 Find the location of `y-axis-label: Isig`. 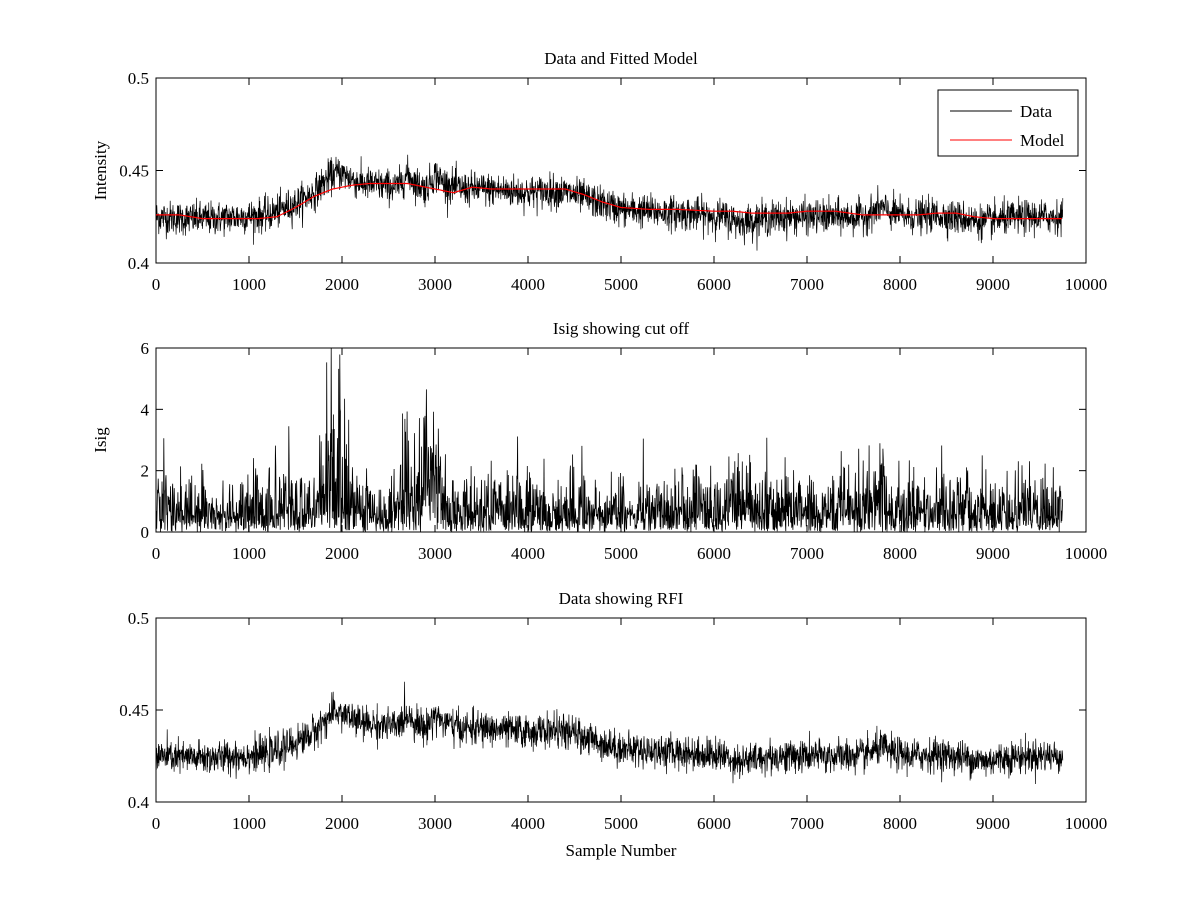

y-axis-label: Isig is located at coordinates (100, 440).